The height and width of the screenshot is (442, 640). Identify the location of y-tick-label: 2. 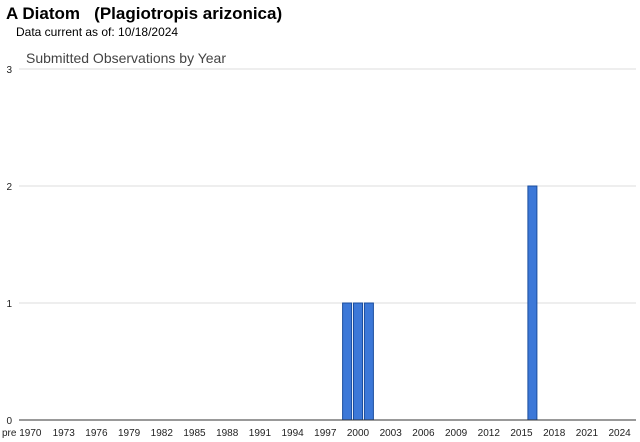
(9, 187).